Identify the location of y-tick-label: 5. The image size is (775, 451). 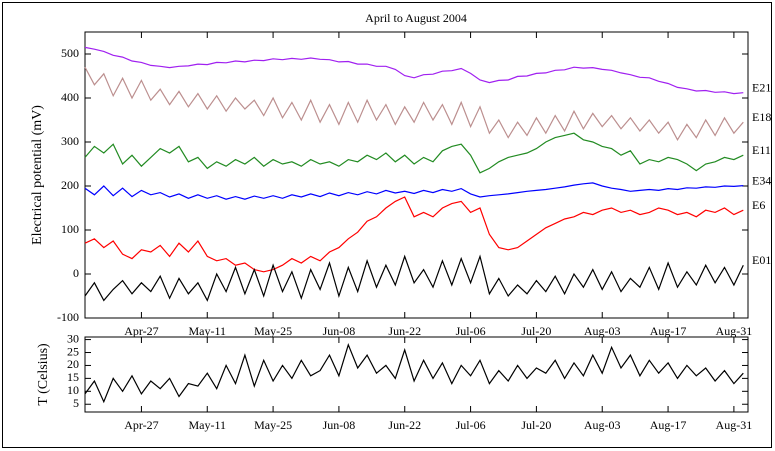
(76, 403).